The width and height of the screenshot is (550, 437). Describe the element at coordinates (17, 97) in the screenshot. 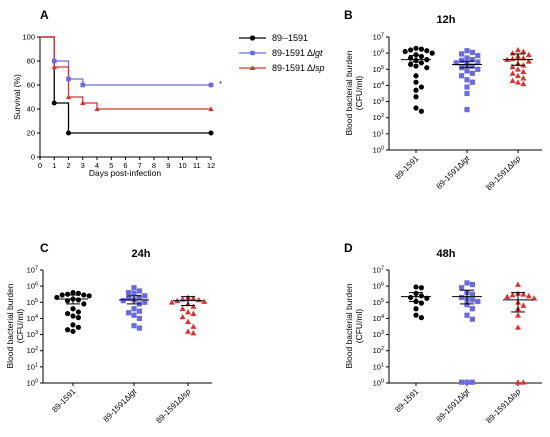

I see `survival-y-axis-title: Survival (%)` at that location.